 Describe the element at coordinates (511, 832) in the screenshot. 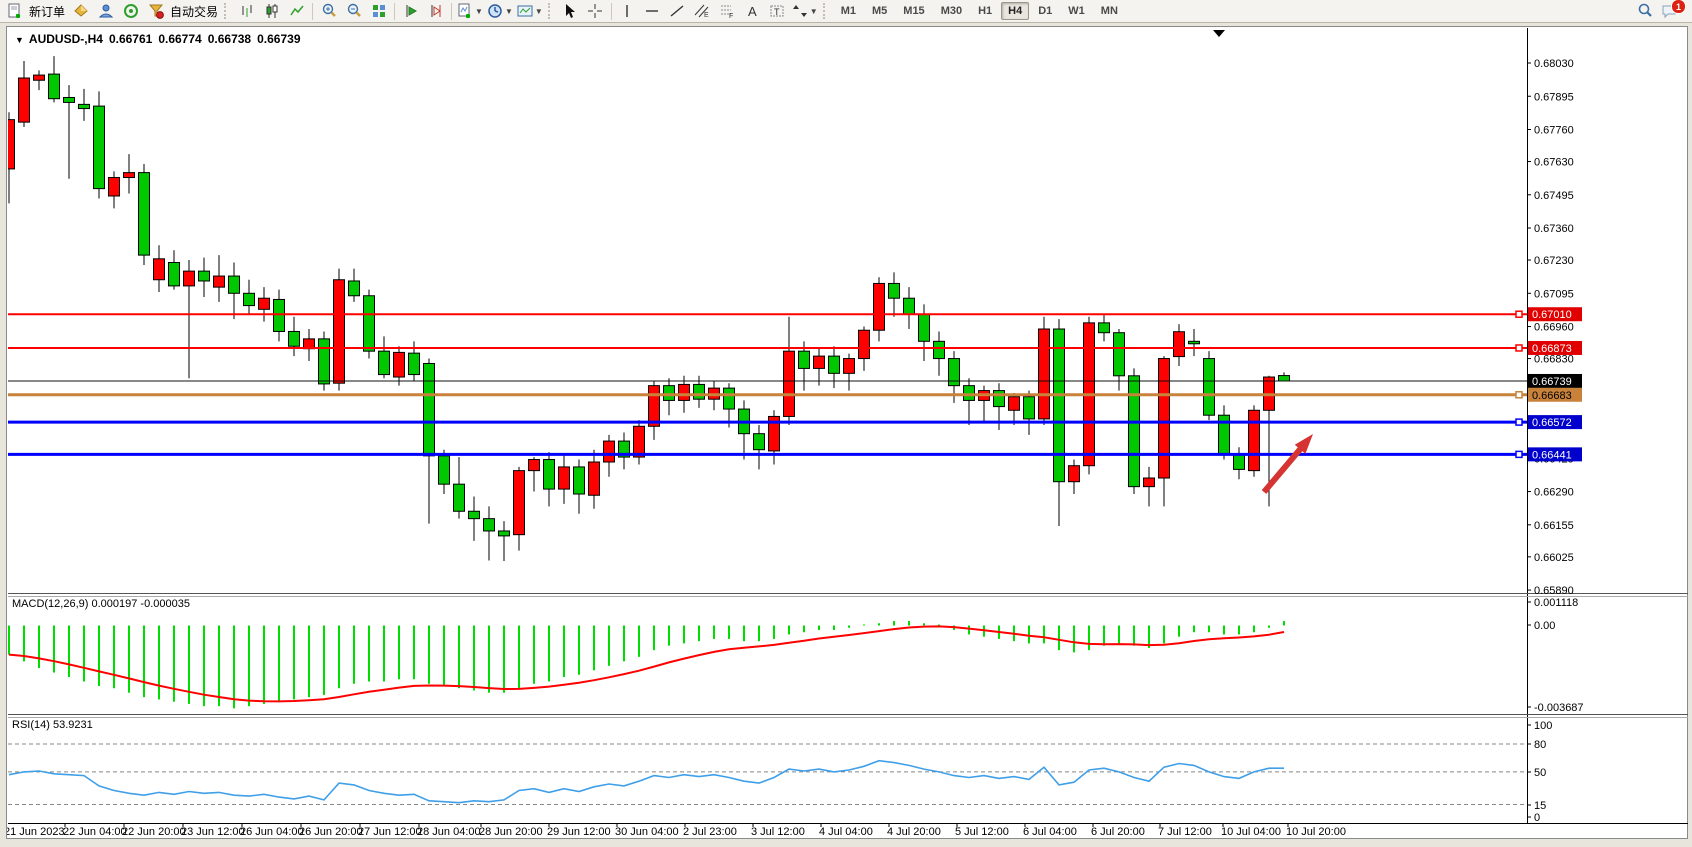

I see `time-tick-label: 28 Jun 20:00` at that location.